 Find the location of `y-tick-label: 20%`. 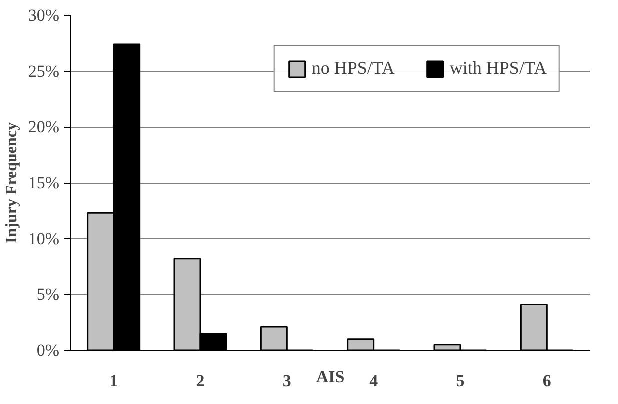

y-tick-label: 20% is located at coordinates (44, 127).